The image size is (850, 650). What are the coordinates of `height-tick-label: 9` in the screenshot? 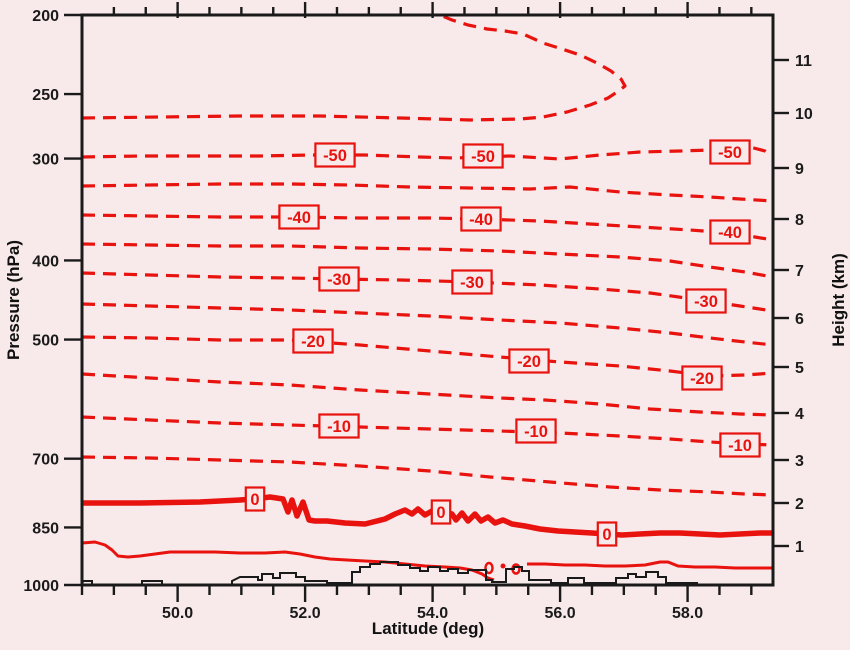 It's located at (799, 169).